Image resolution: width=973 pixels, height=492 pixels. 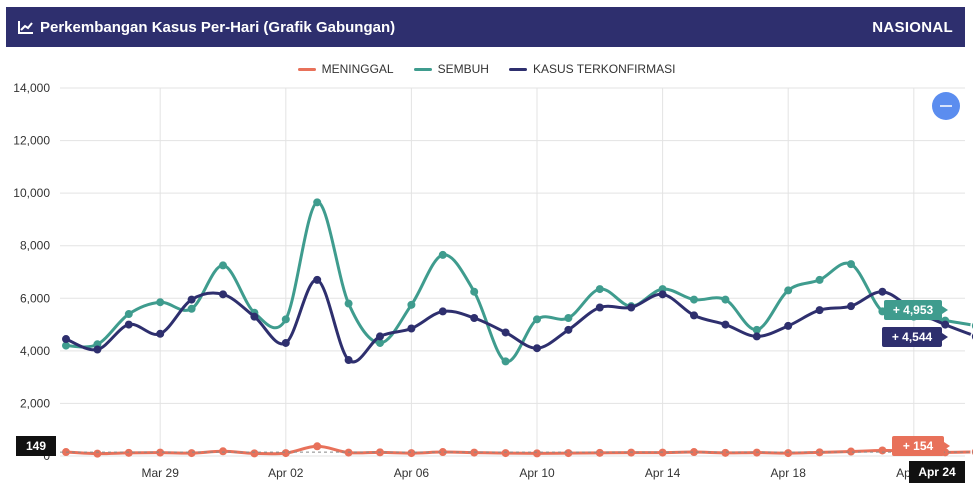 What do you see at coordinates (25, 27) in the screenshot?
I see `line-chart-icon` at bounding box center [25, 27].